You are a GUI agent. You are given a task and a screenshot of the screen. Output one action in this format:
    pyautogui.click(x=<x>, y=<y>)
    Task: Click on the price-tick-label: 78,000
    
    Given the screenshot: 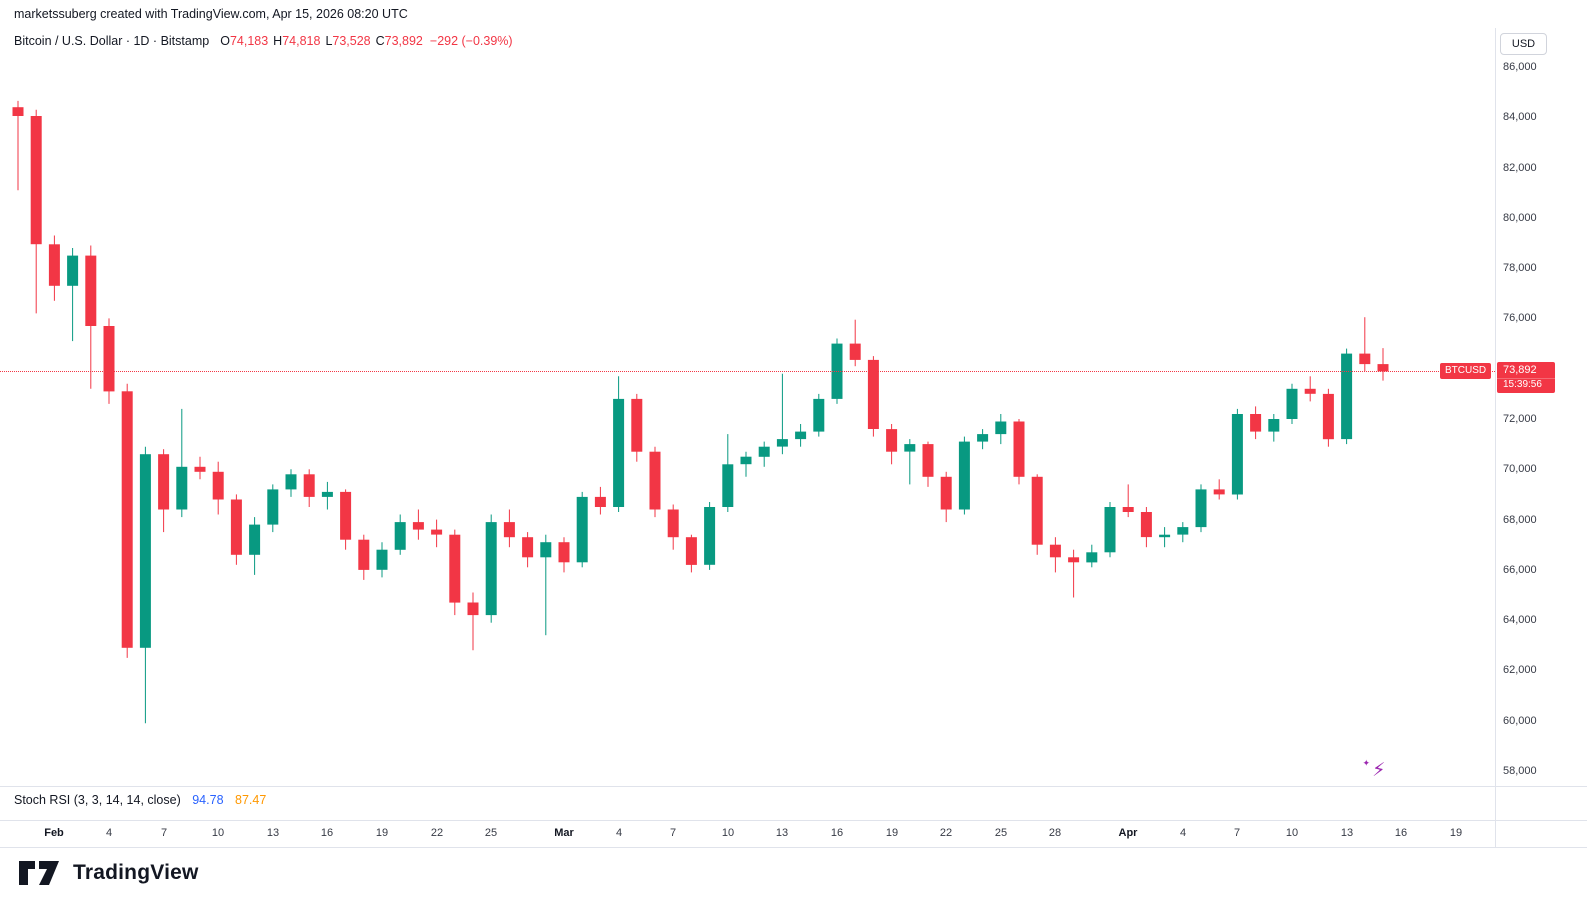 What is the action you would take?
    pyautogui.click(x=1520, y=268)
    